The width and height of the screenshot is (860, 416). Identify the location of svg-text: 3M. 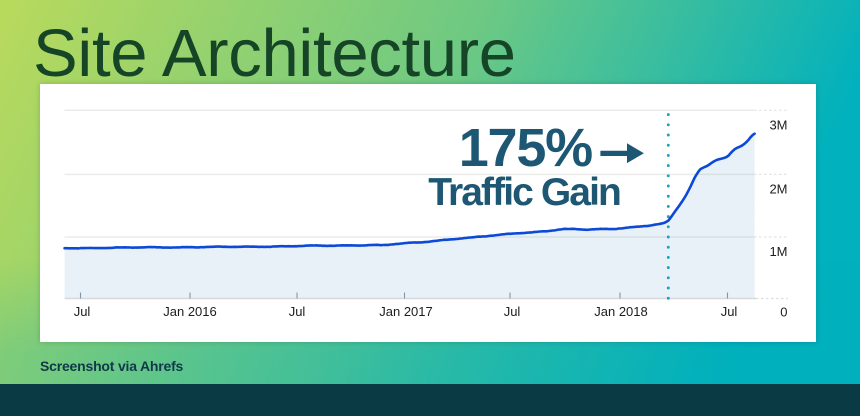
(778, 124).